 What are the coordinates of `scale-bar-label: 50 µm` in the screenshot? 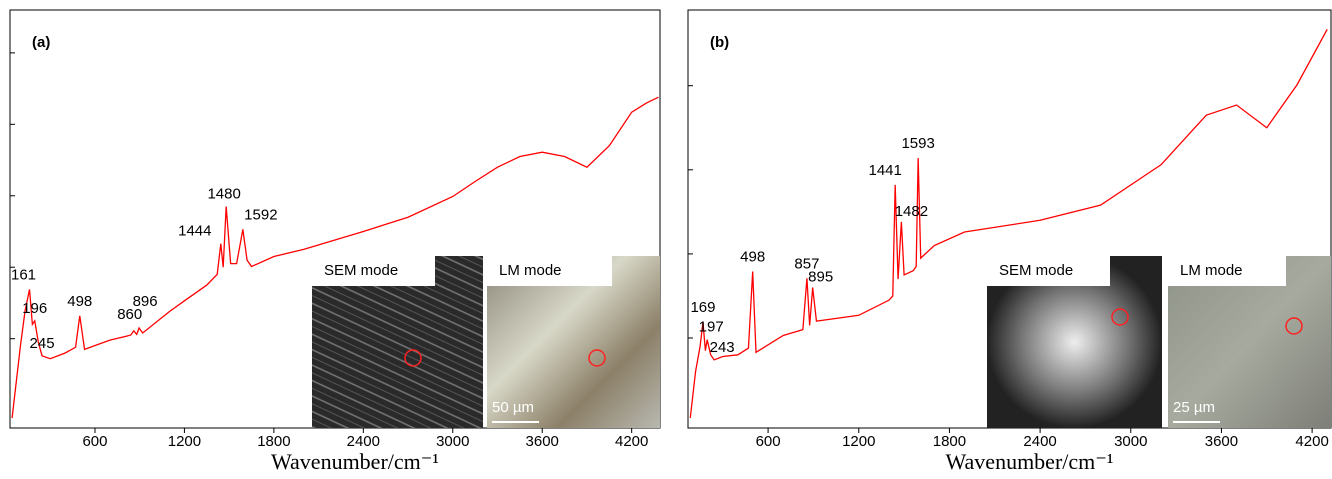 It's located at (513, 407).